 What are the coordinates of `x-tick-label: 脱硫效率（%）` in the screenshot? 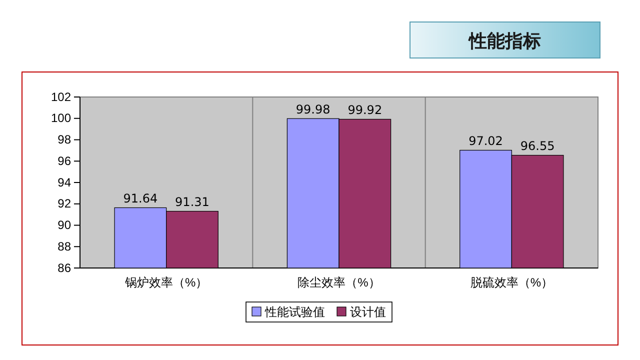 It's located at (512, 283).